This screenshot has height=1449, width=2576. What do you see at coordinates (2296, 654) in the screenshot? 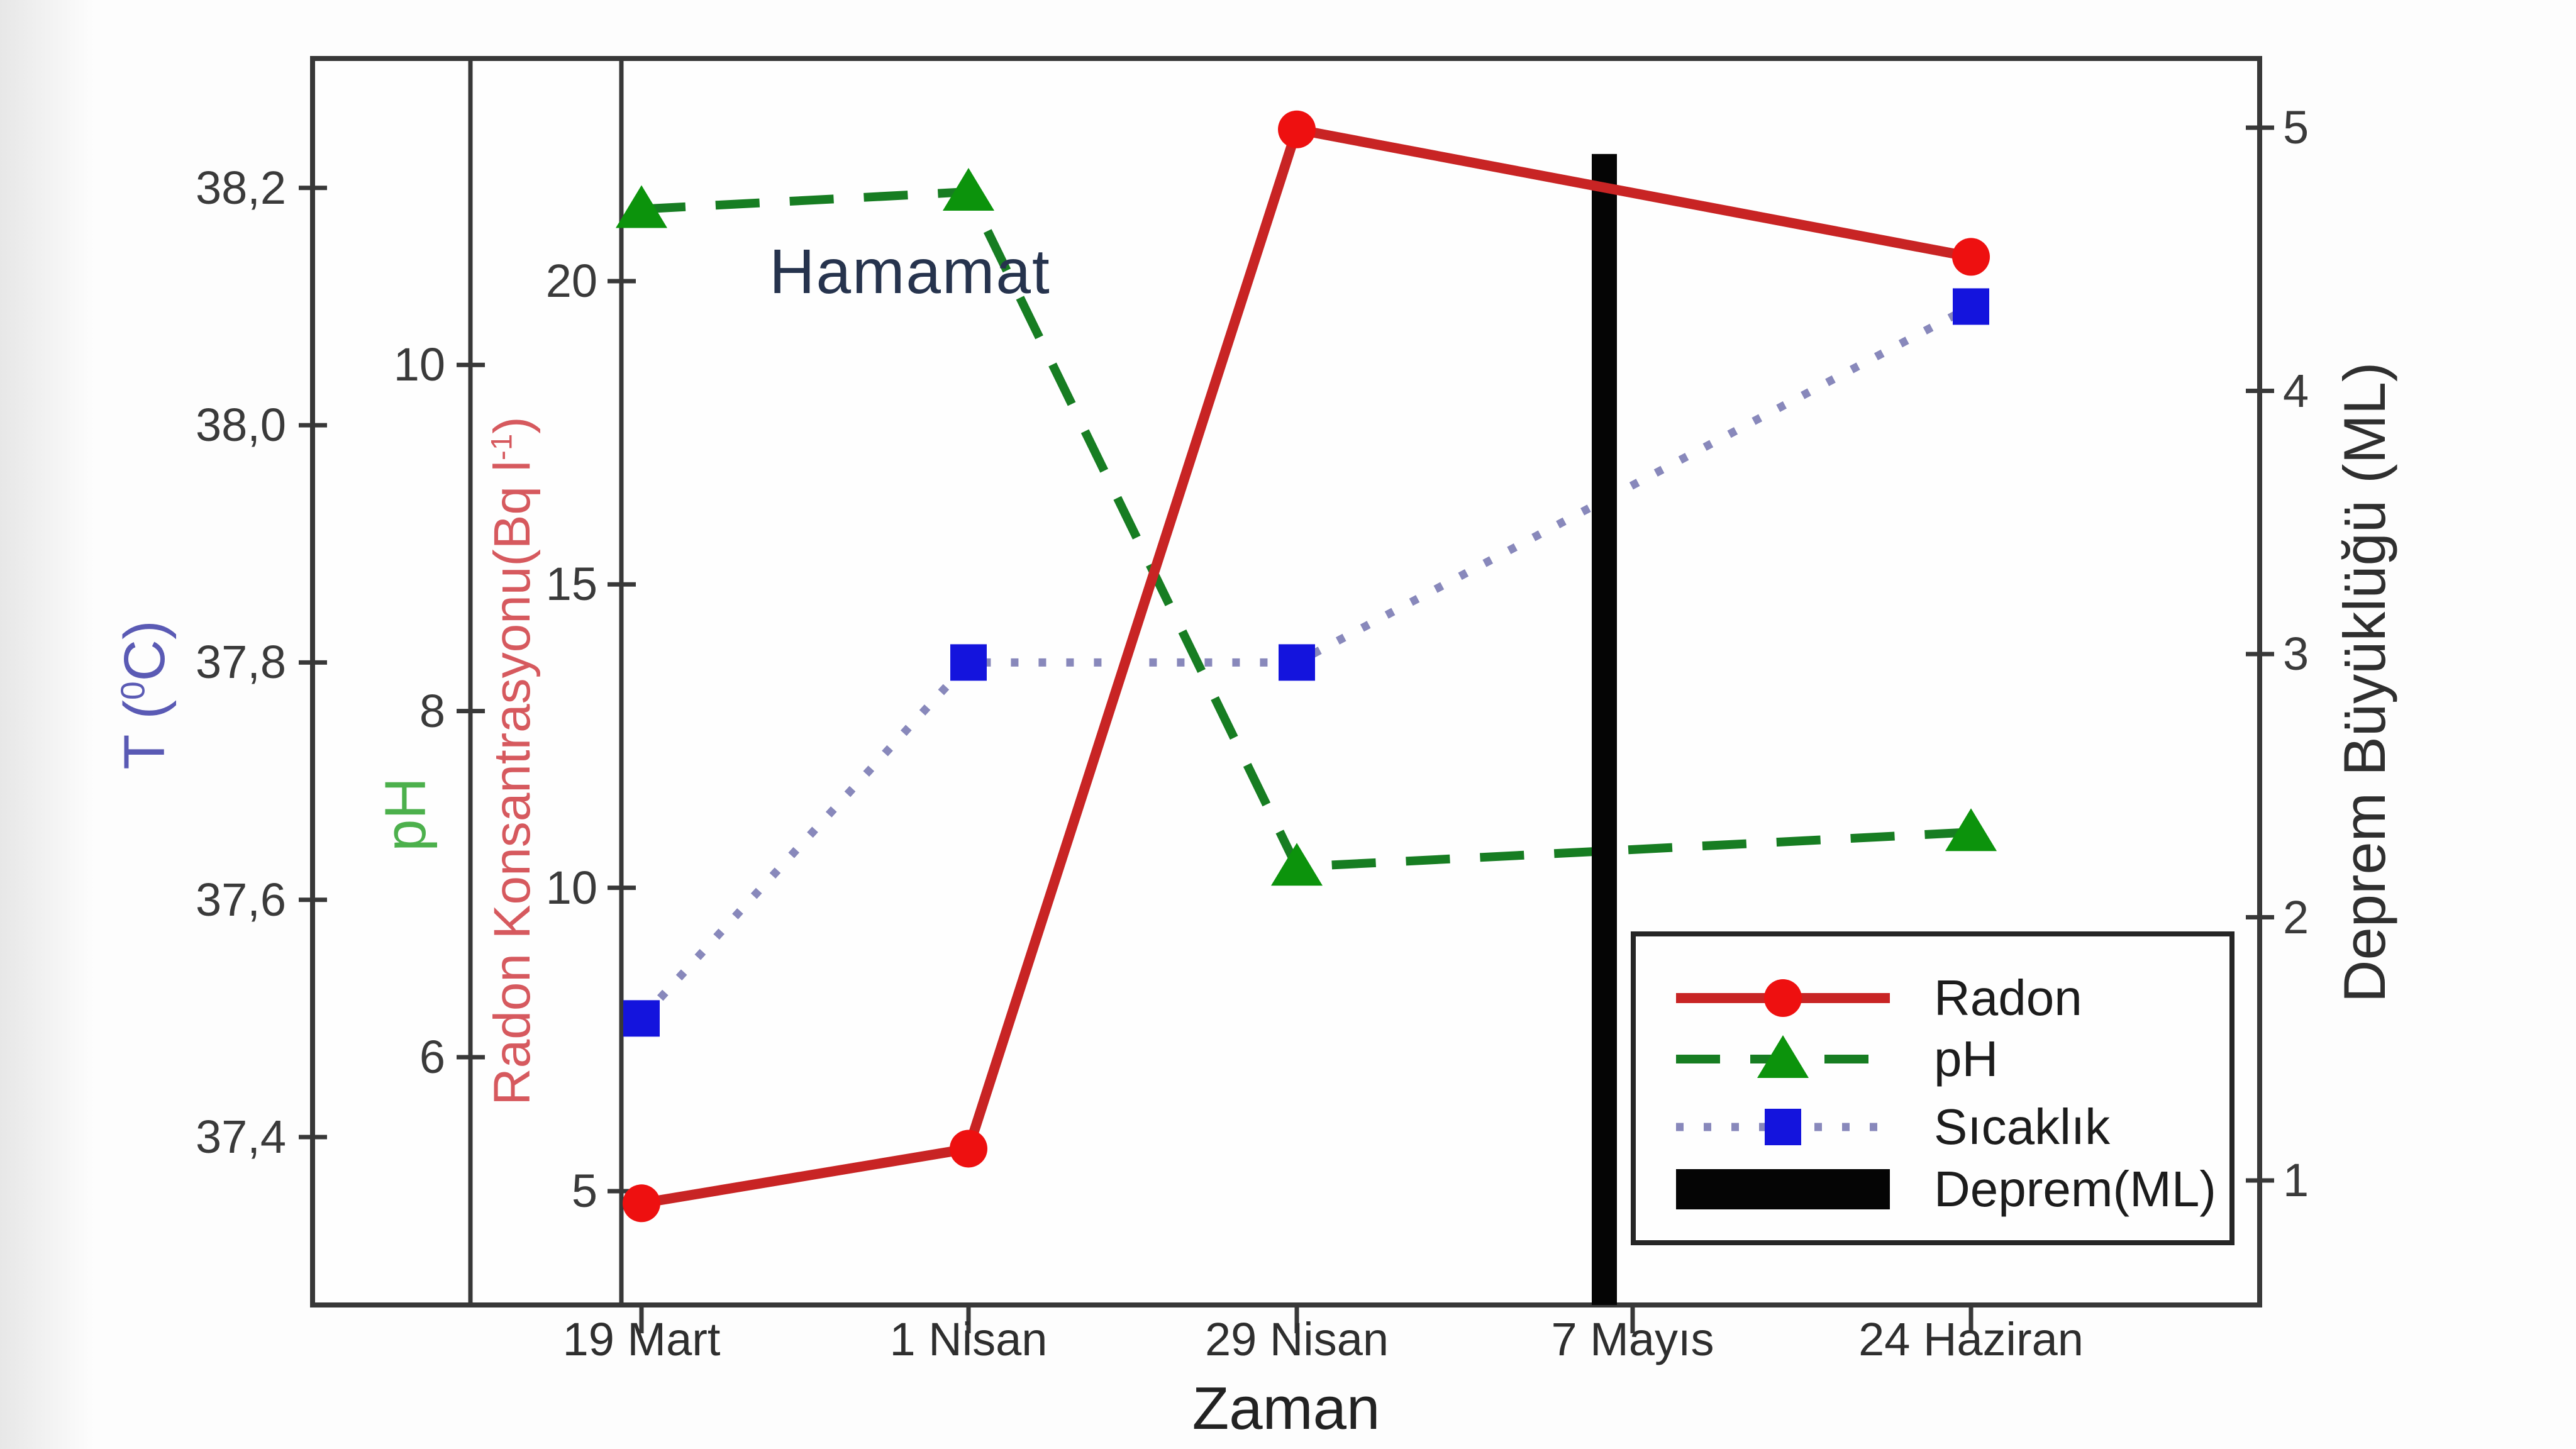
I see `magnitude-tick-label: 3` at bounding box center [2296, 654].